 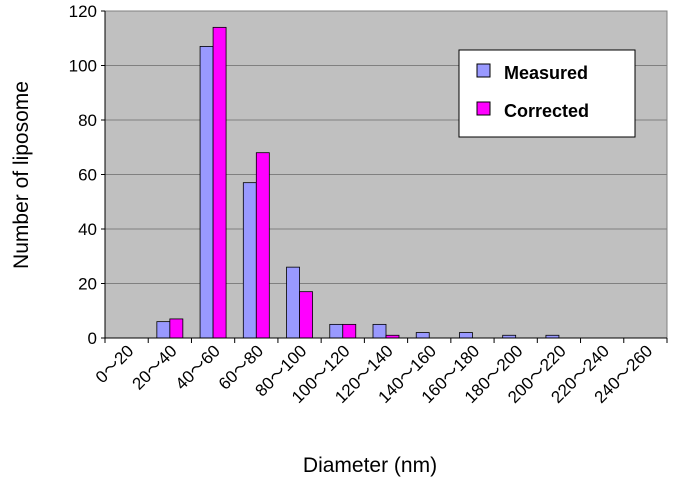 I want to click on y-tick-label: 60, so click(x=87, y=175).